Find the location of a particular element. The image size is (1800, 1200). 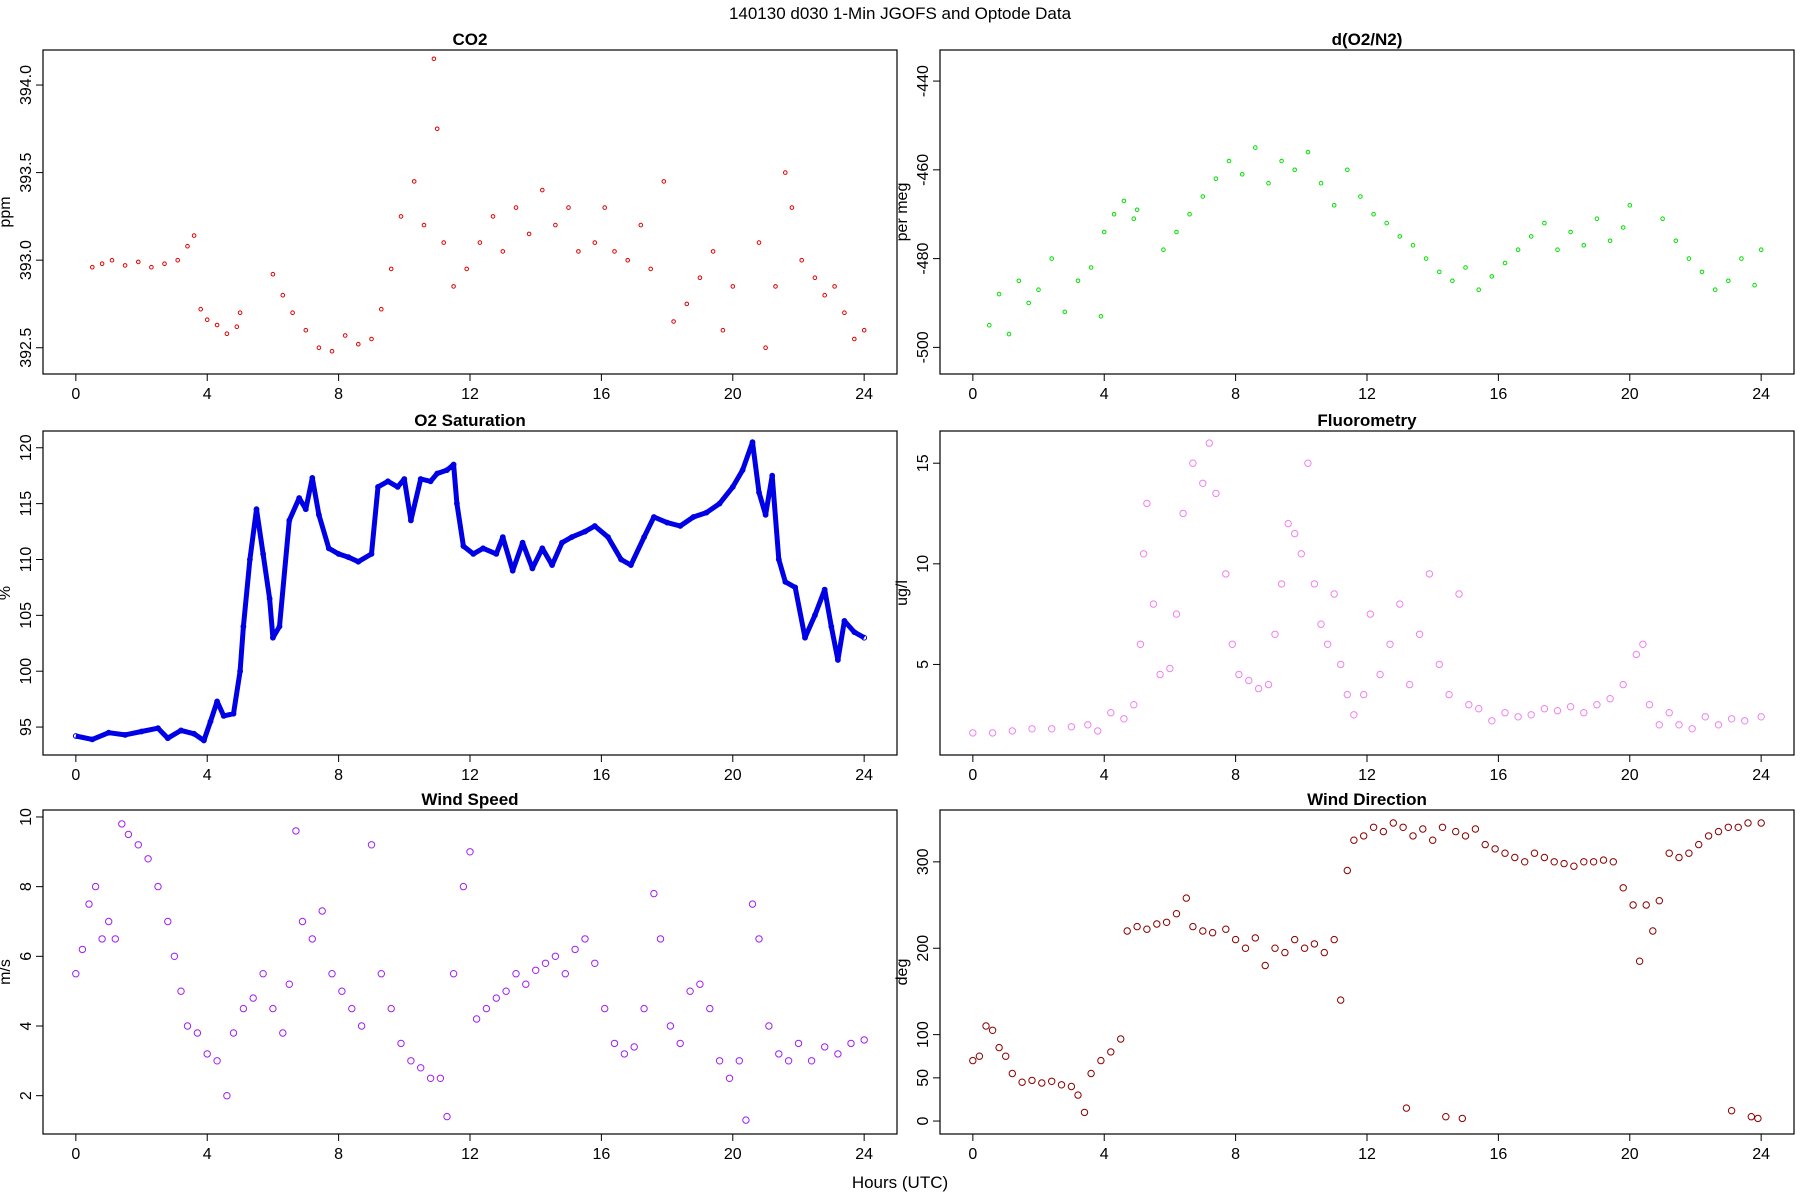

wspd-x-tick-label: 24 is located at coordinates (864, 1154).